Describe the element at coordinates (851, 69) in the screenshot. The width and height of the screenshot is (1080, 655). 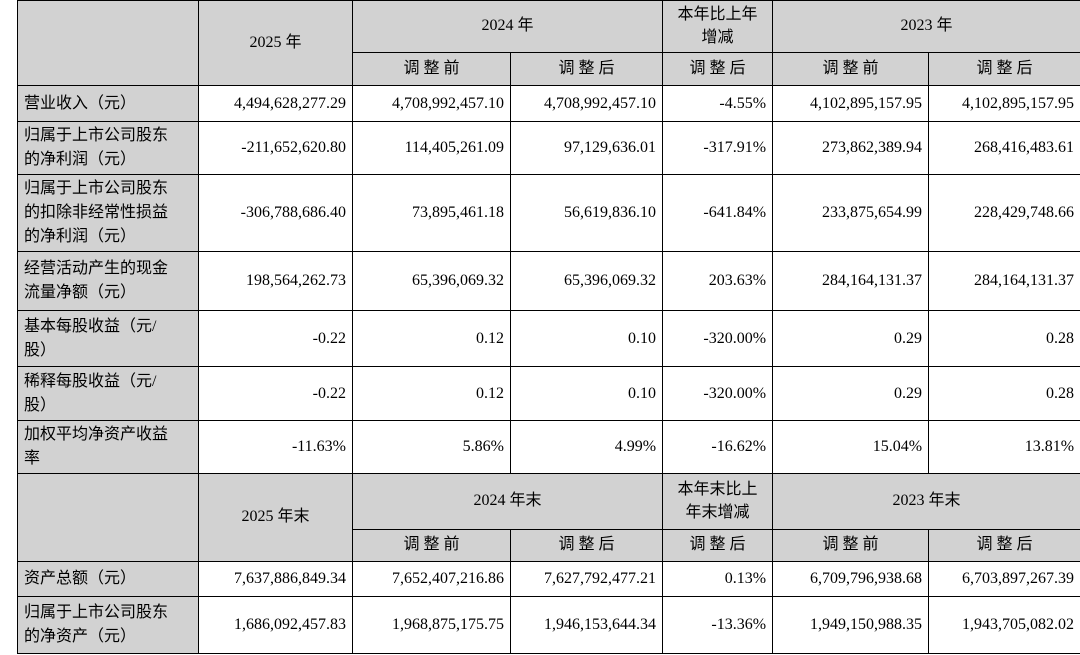
I see `subheader-2023-before: 调整前` at that location.